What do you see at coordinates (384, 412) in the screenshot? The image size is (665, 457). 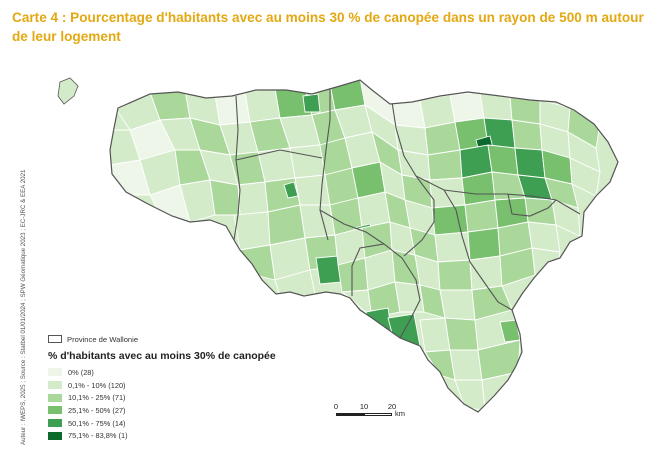 I see `scale-bar: 0 10 20 km` at bounding box center [384, 412].